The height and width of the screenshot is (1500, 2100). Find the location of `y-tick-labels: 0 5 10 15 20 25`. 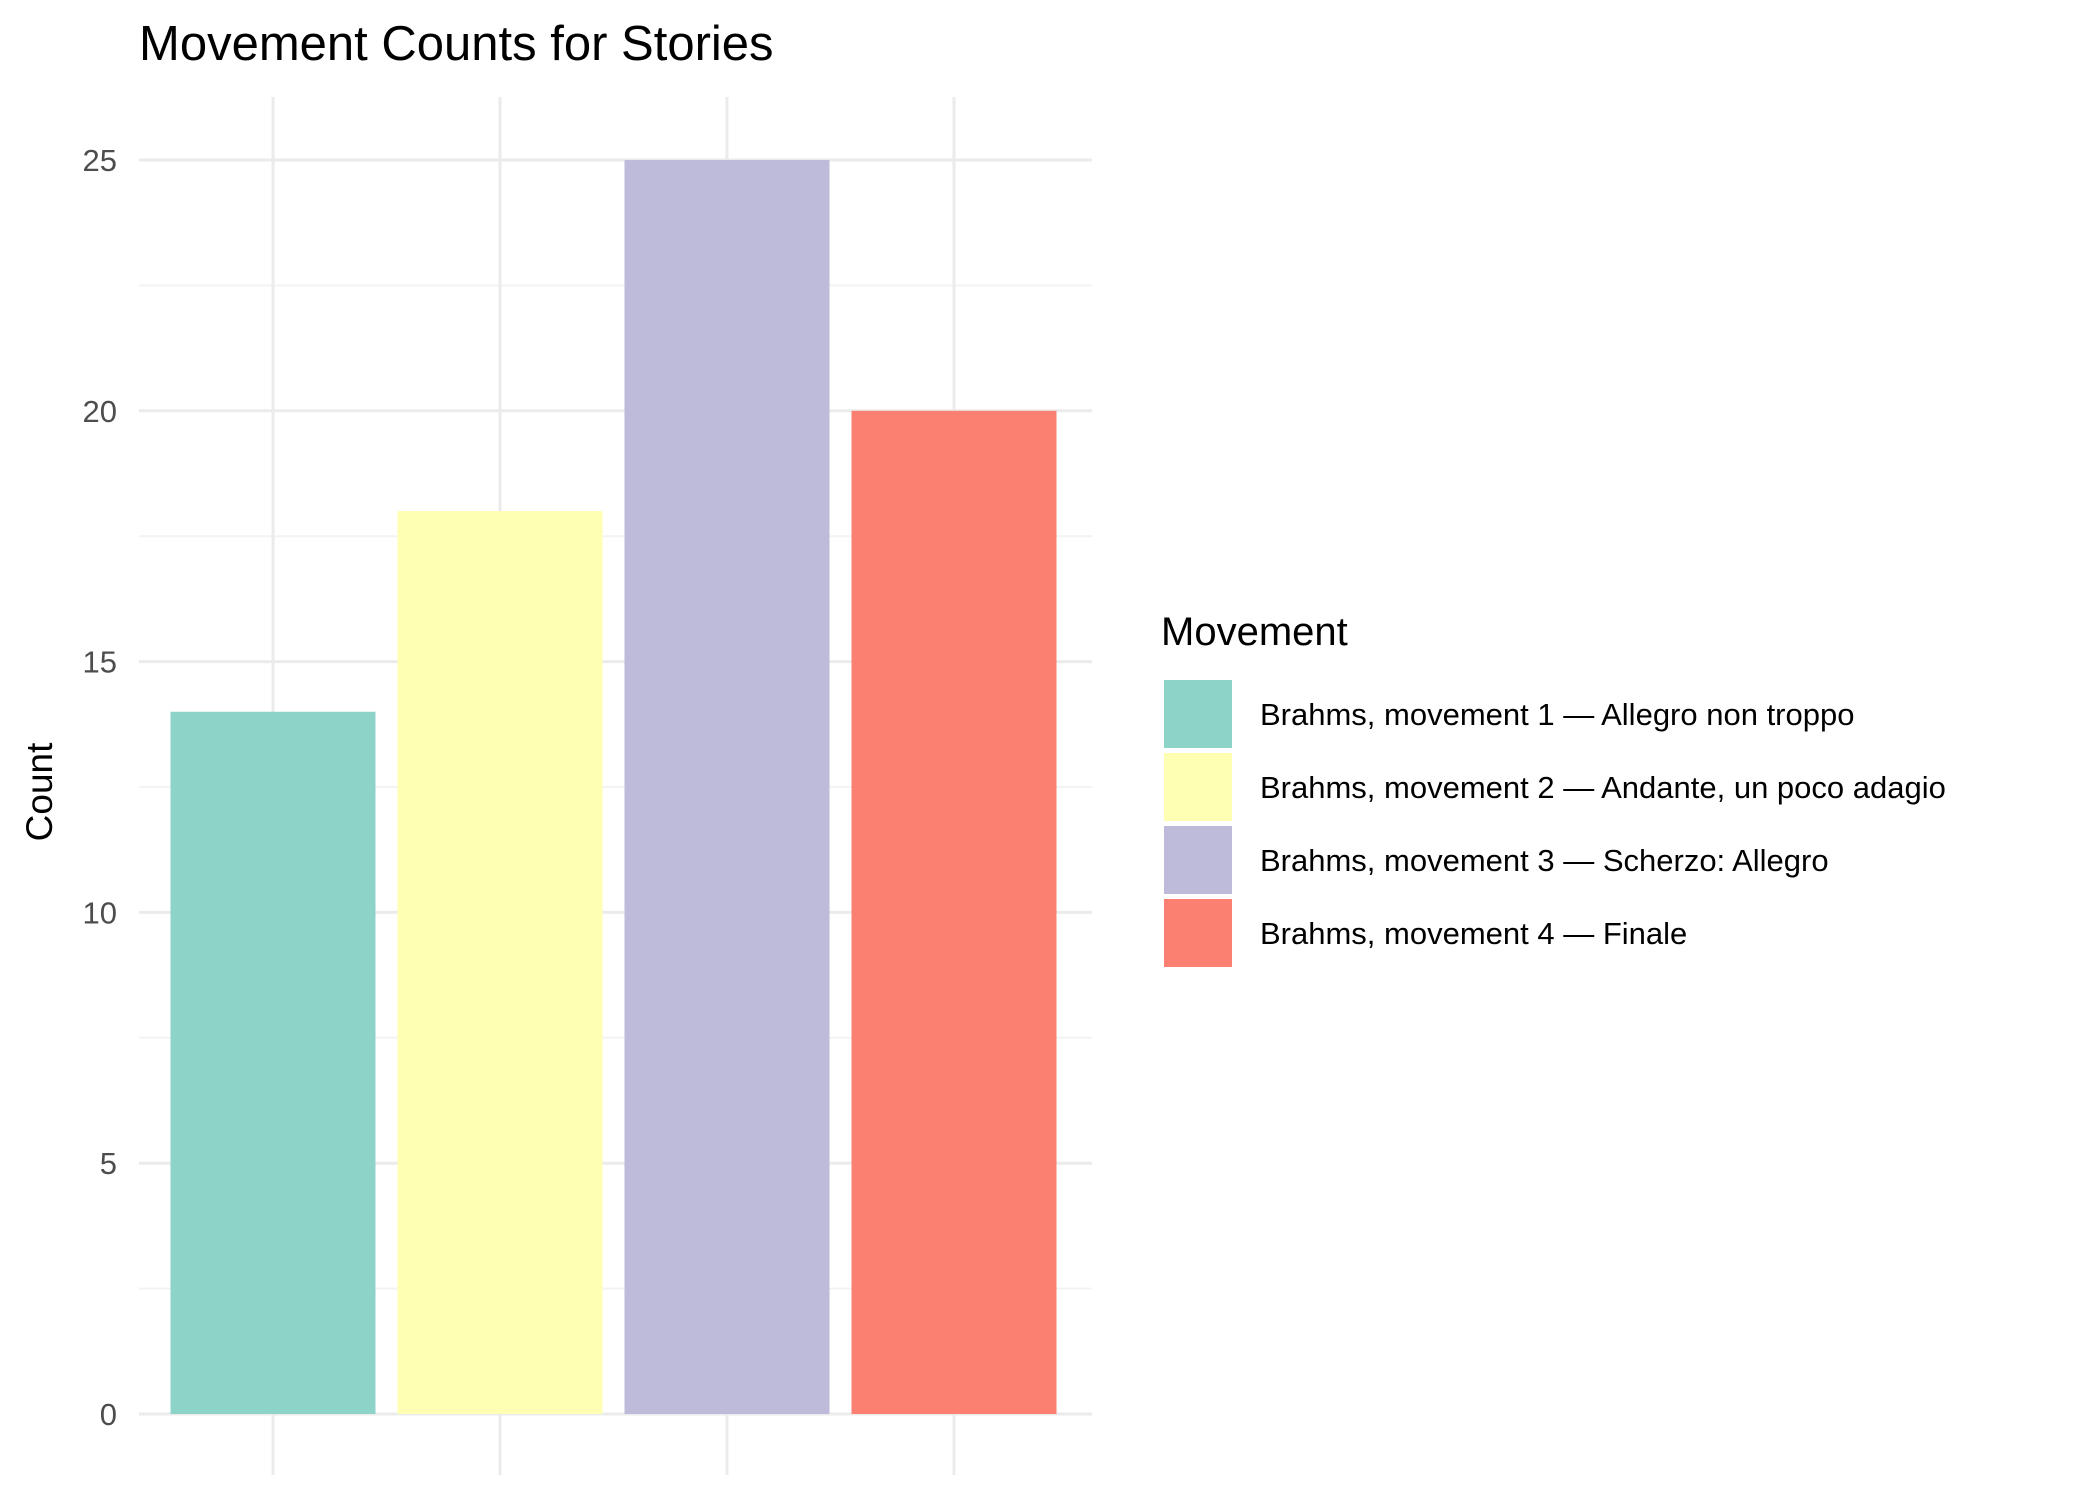

y-tick-labels: 0 5 10 15 20 25 is located at coordinates (100, 787).